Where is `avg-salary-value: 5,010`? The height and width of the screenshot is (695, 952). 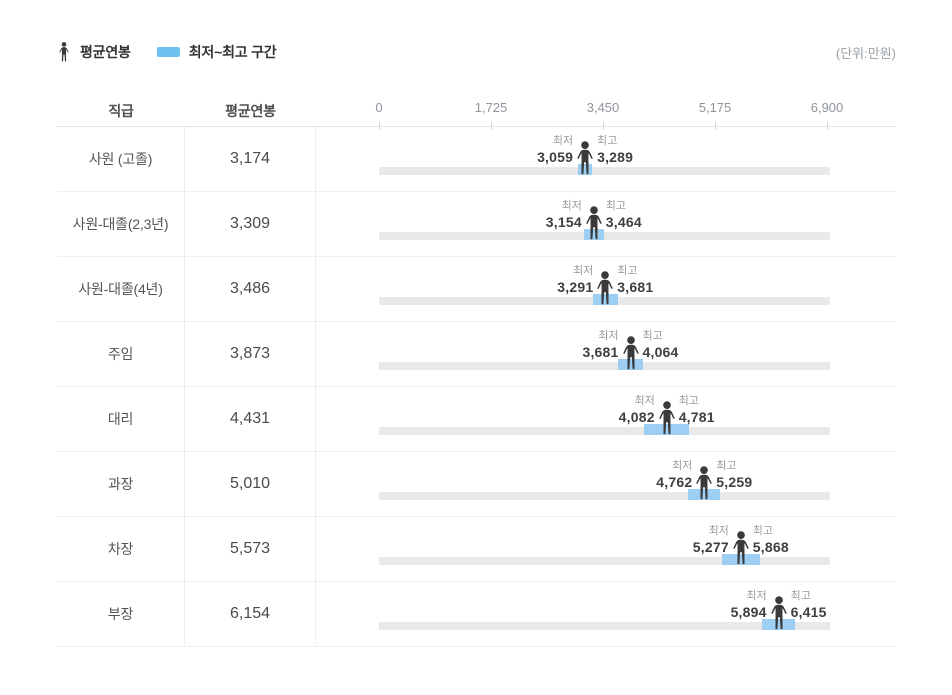
avg-salary-value: 5,010 is located at coordinates (250, 484).